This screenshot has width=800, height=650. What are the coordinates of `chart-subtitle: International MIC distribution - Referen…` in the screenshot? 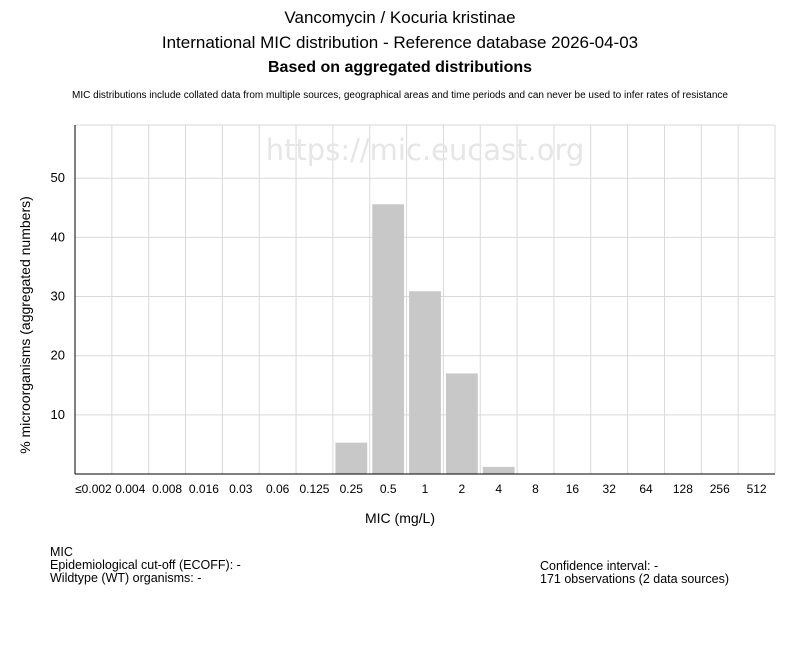 It's located at (400, 42).